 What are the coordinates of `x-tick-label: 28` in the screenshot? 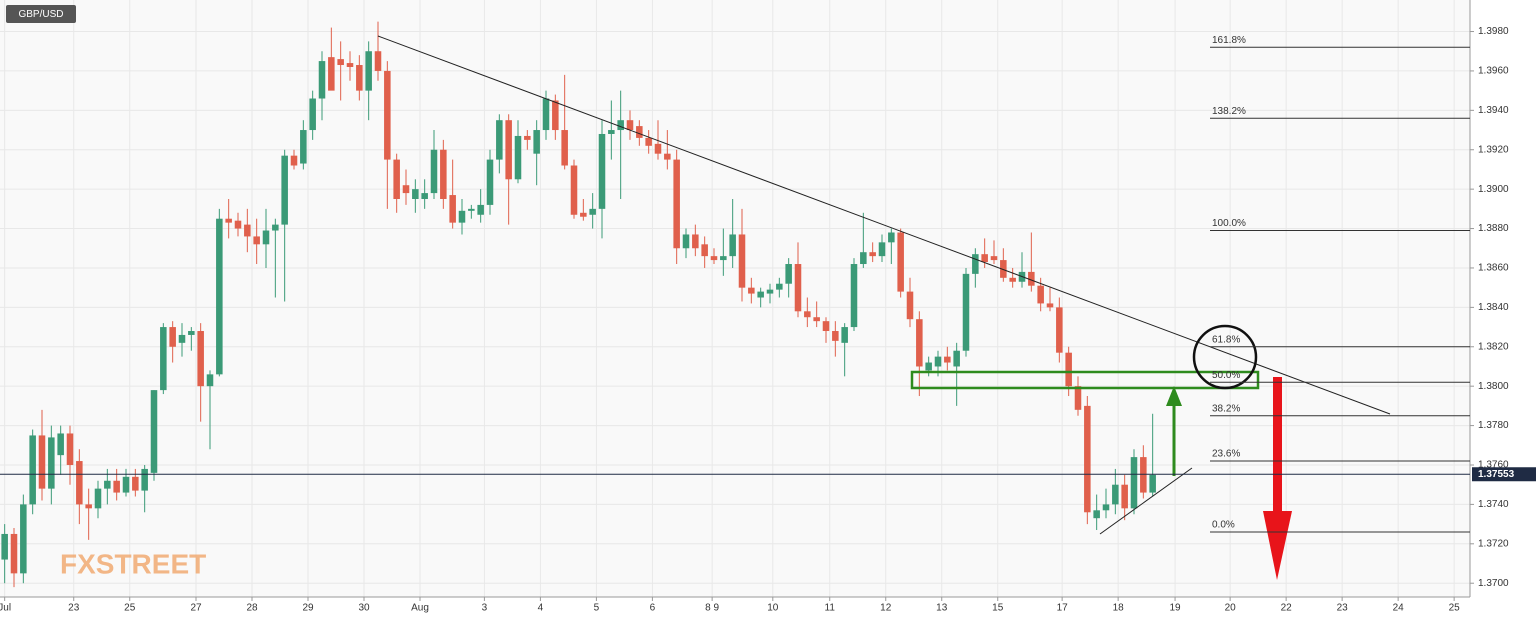 It's located at (252, 608).